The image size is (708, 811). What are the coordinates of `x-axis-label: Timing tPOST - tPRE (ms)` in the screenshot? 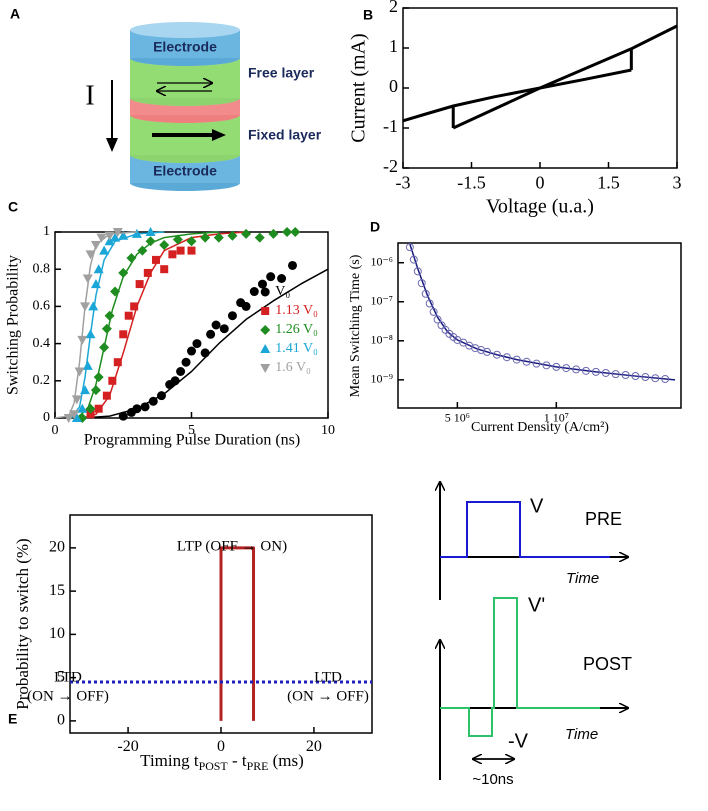 It's located at (222, 762).